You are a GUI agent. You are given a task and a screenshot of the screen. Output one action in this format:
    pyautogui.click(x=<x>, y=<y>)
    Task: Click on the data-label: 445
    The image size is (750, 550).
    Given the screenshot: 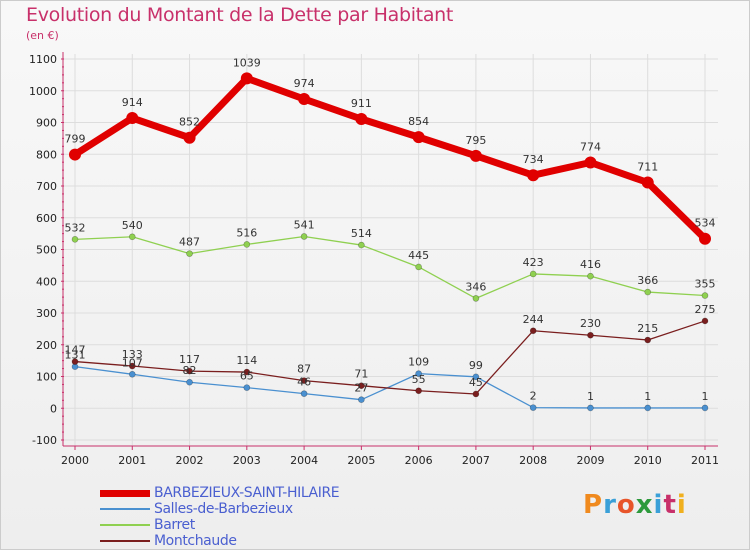 What is the action you would take?
    pyautogui.click(x=418, y=255)
    